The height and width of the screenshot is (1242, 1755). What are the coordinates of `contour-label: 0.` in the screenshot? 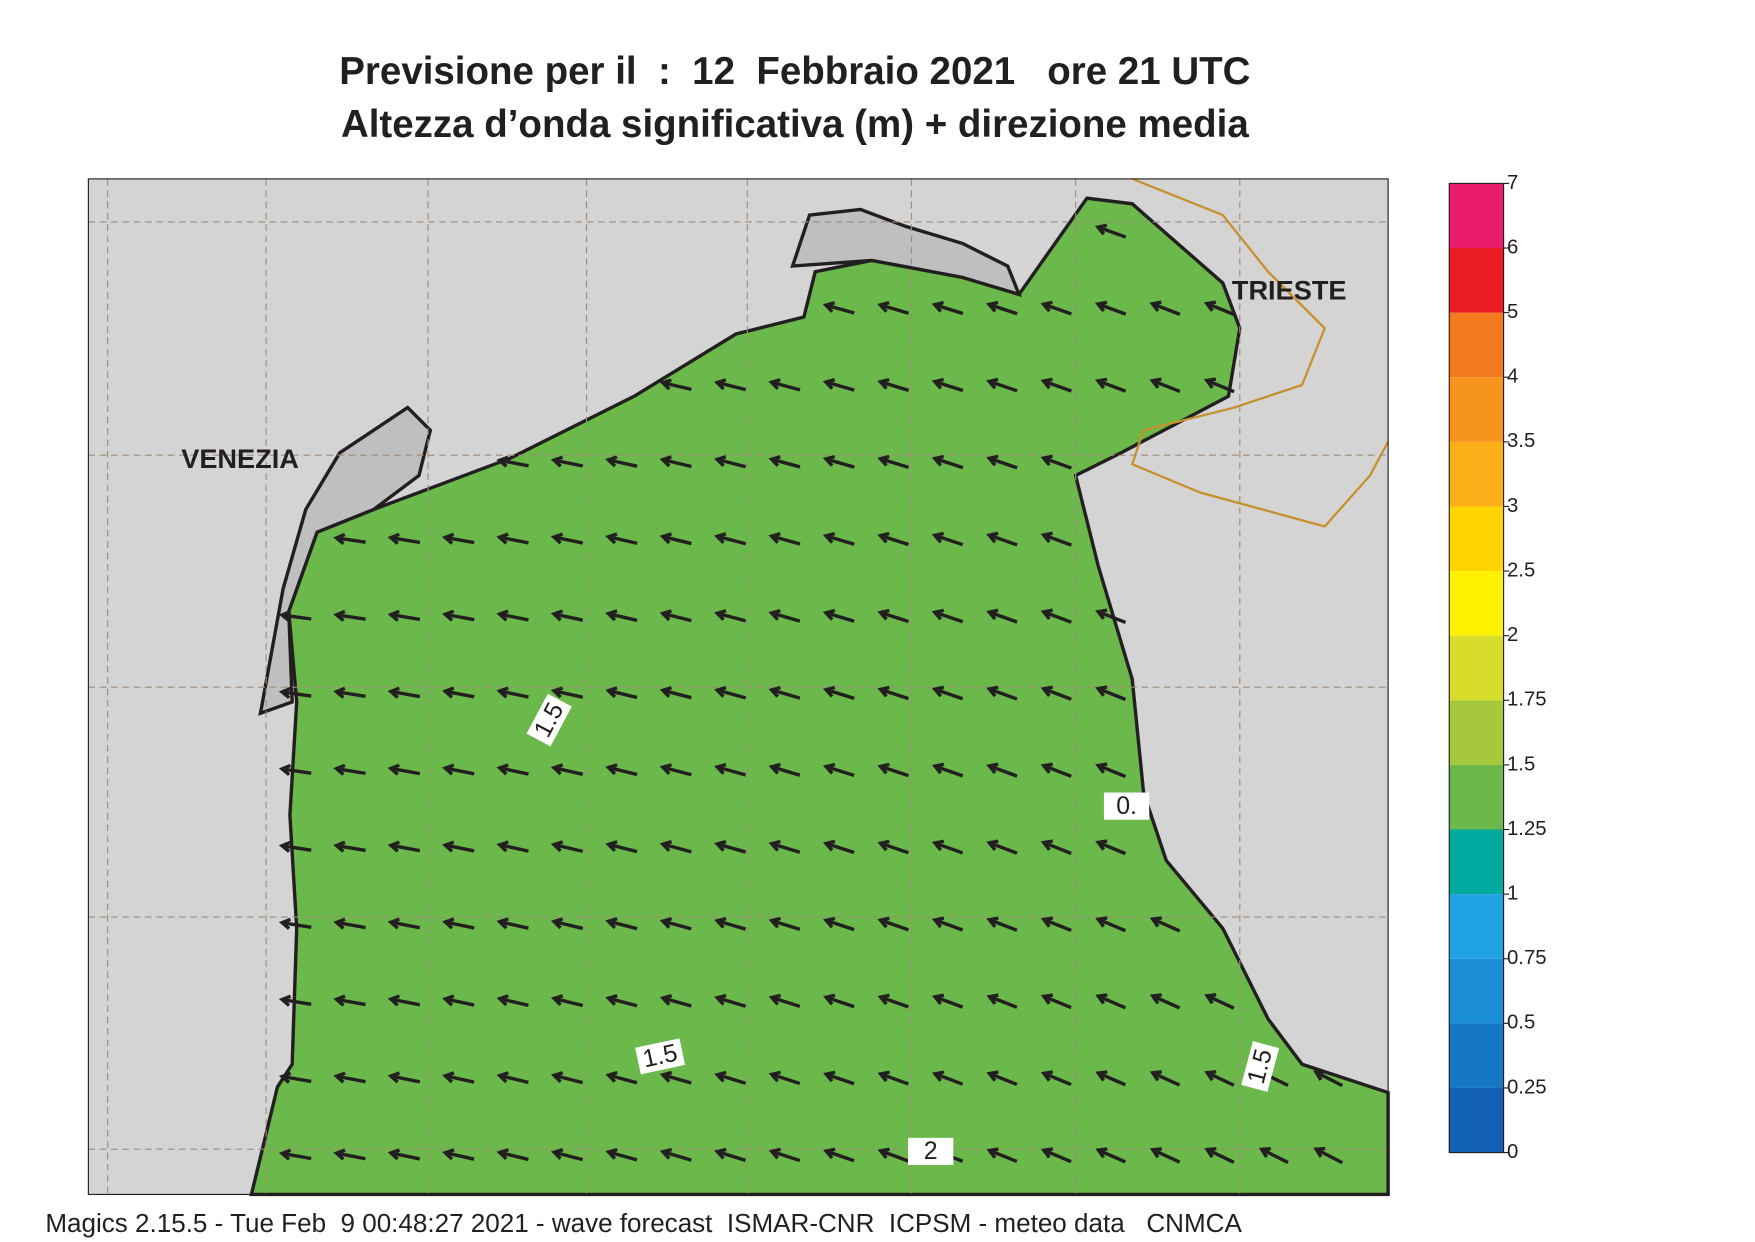 It's located at (1126, 806).